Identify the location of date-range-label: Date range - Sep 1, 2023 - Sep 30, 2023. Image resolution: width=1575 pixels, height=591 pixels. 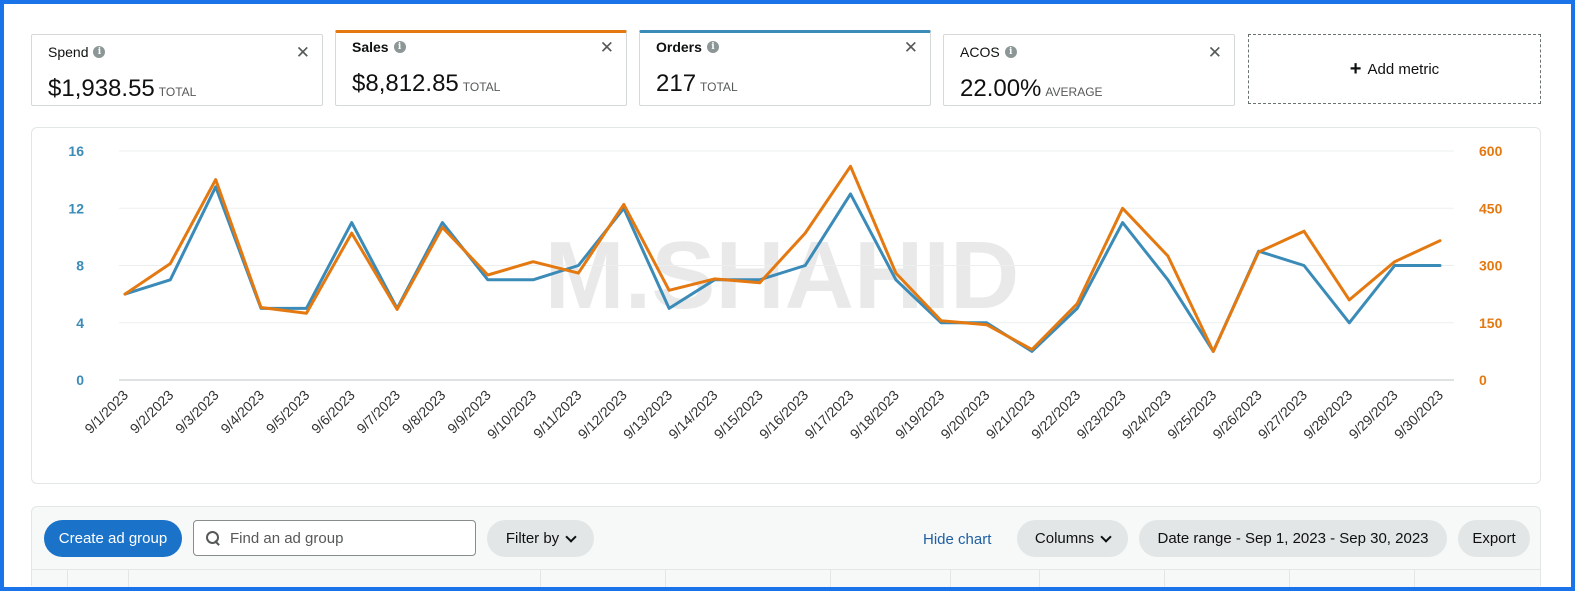
(1293, 538).